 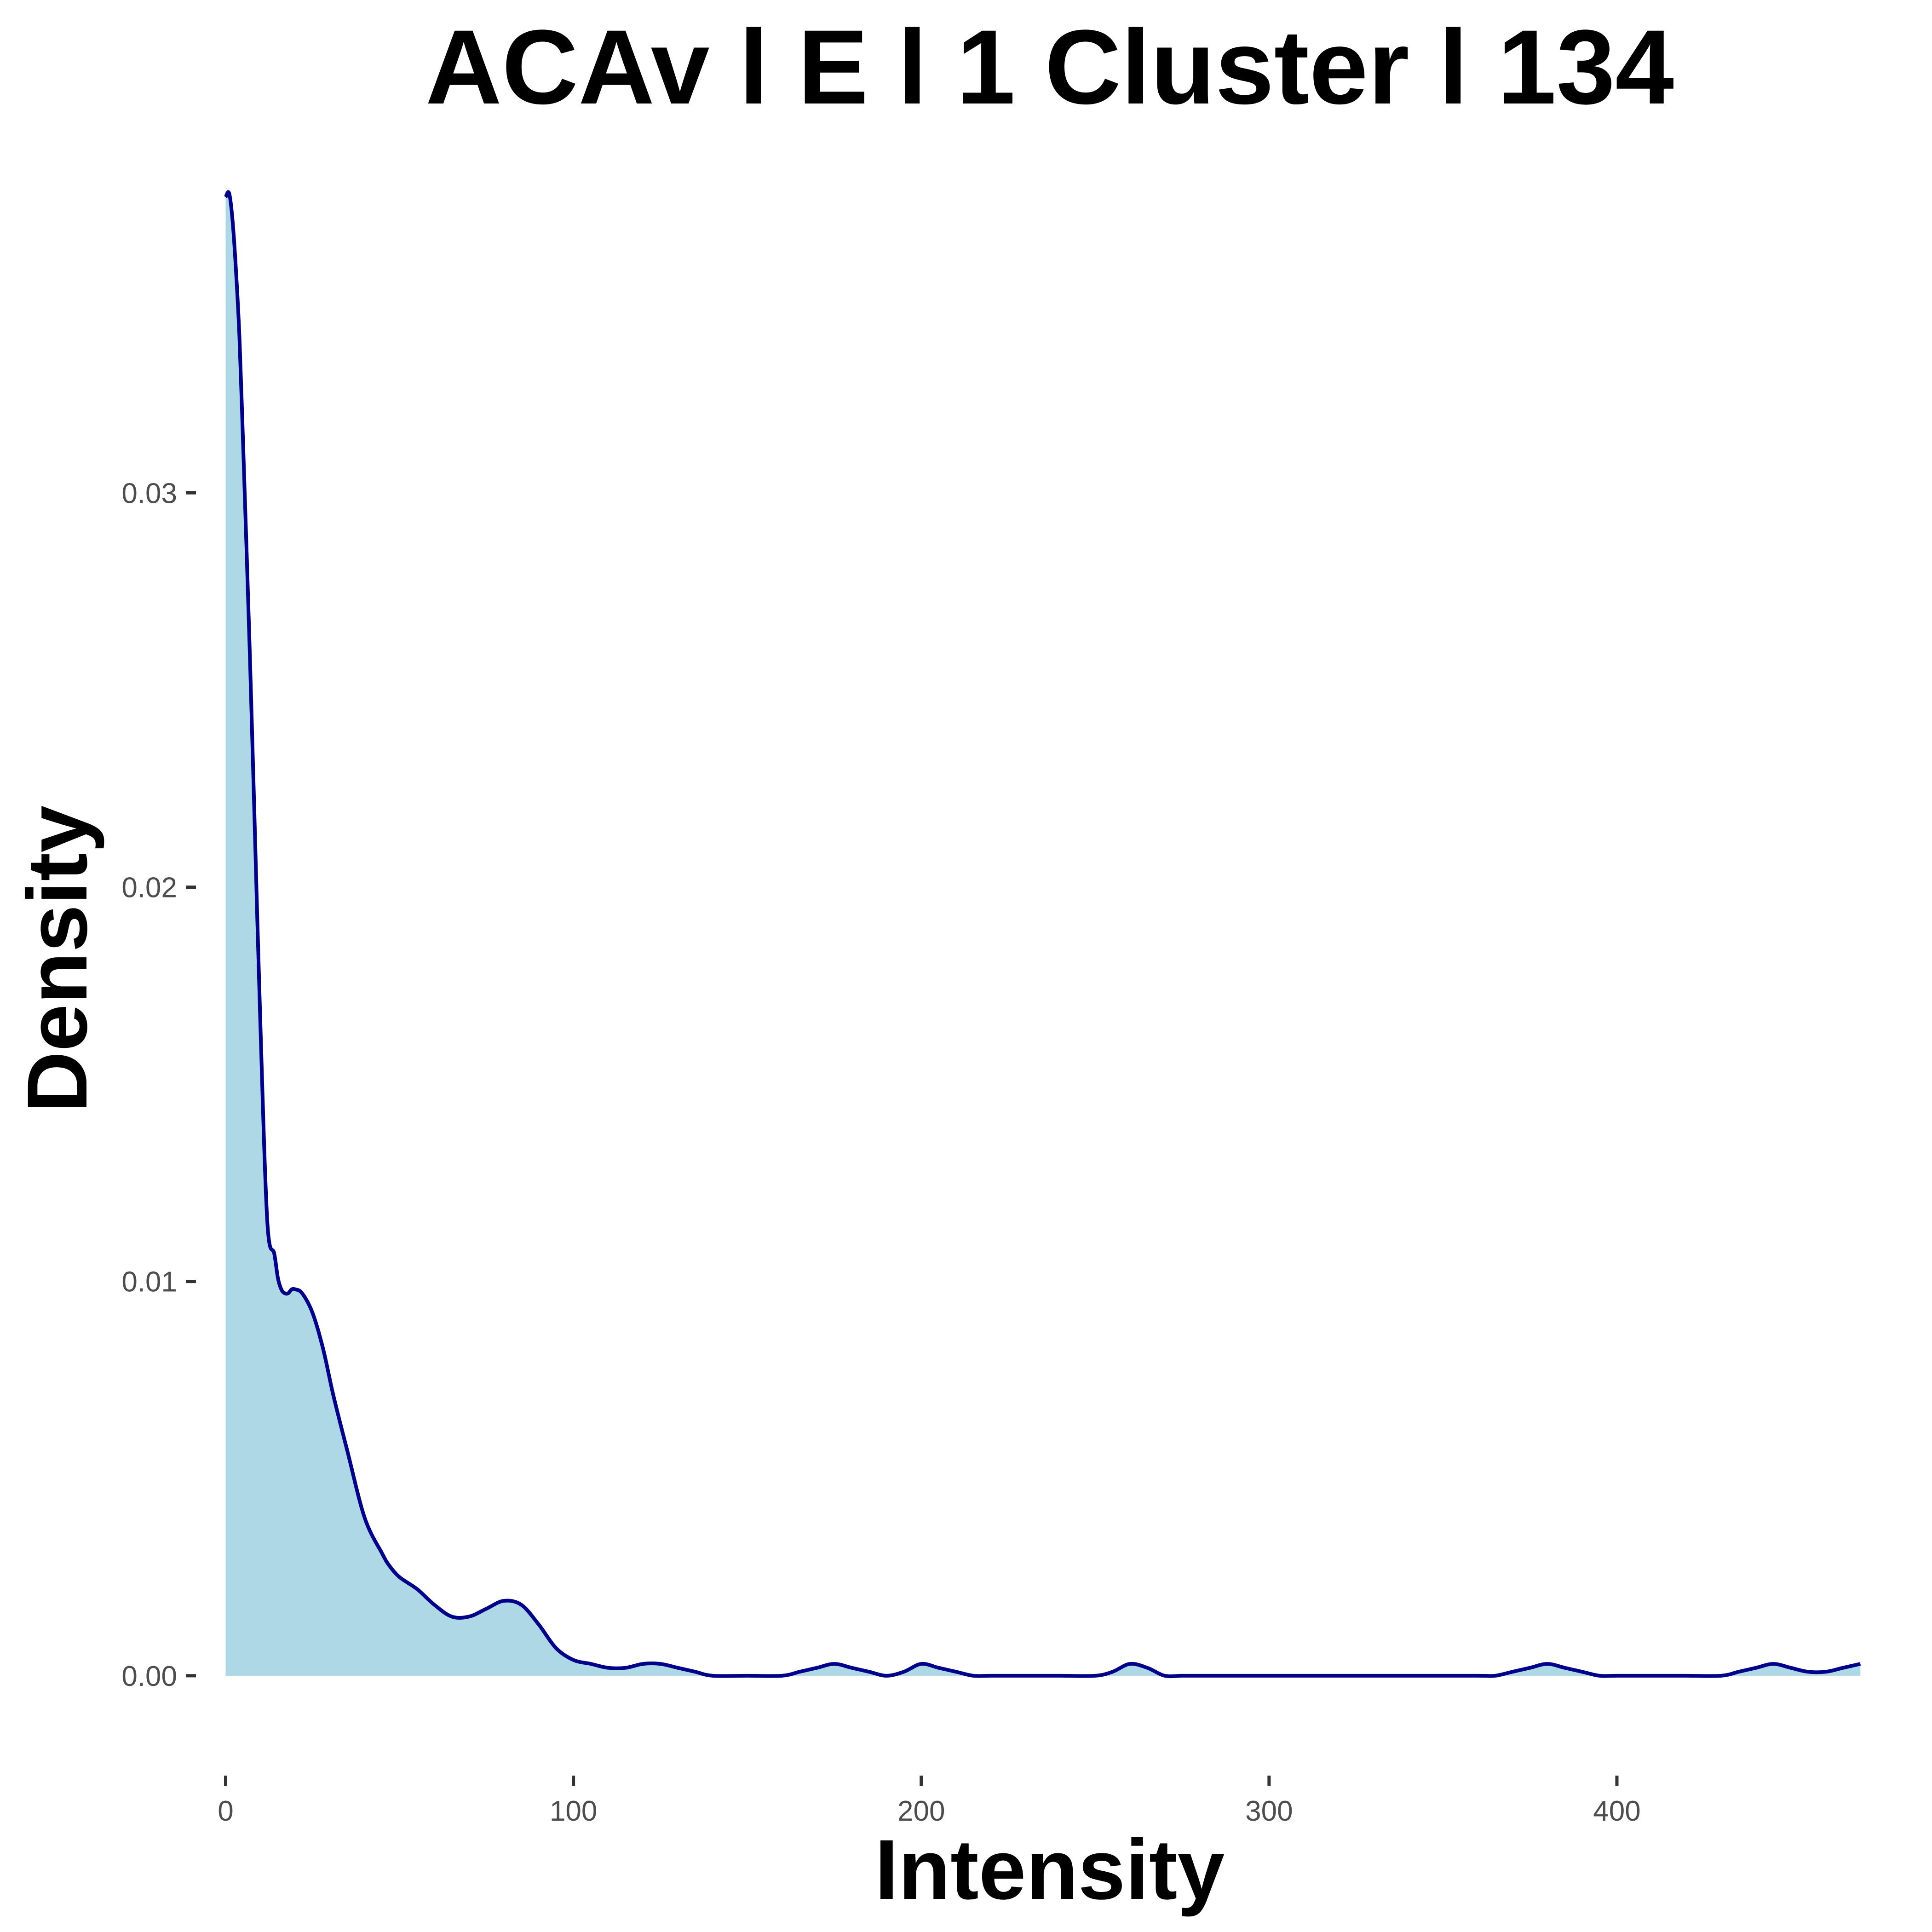 I want to click on x-tick-label: 200, so click(x=921, y=1811).